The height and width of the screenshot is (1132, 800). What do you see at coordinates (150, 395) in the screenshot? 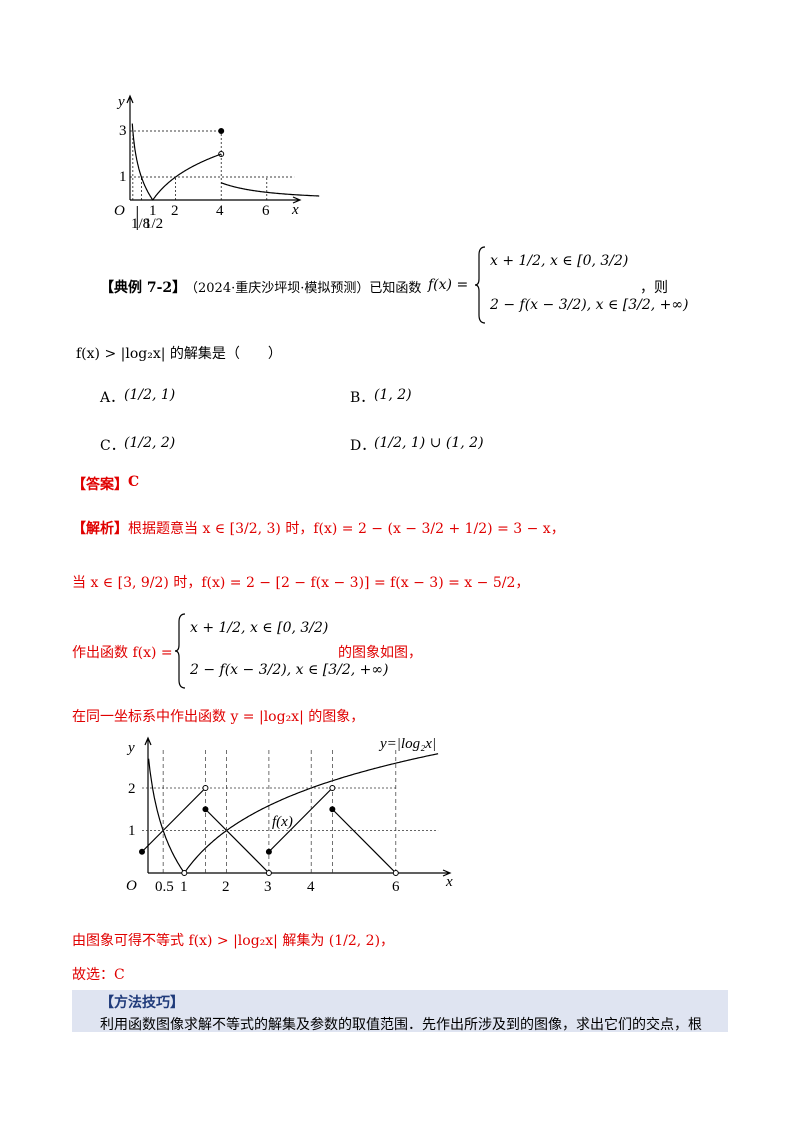
I see `option-text: (1/2, 1)` at bounding box center [150, 395].